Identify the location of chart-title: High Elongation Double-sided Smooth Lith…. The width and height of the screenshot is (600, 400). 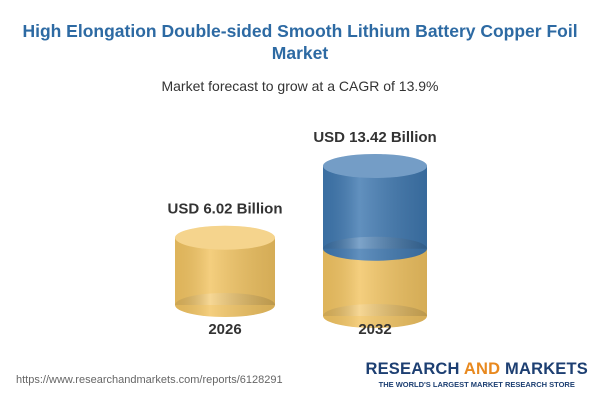
(300, 42).